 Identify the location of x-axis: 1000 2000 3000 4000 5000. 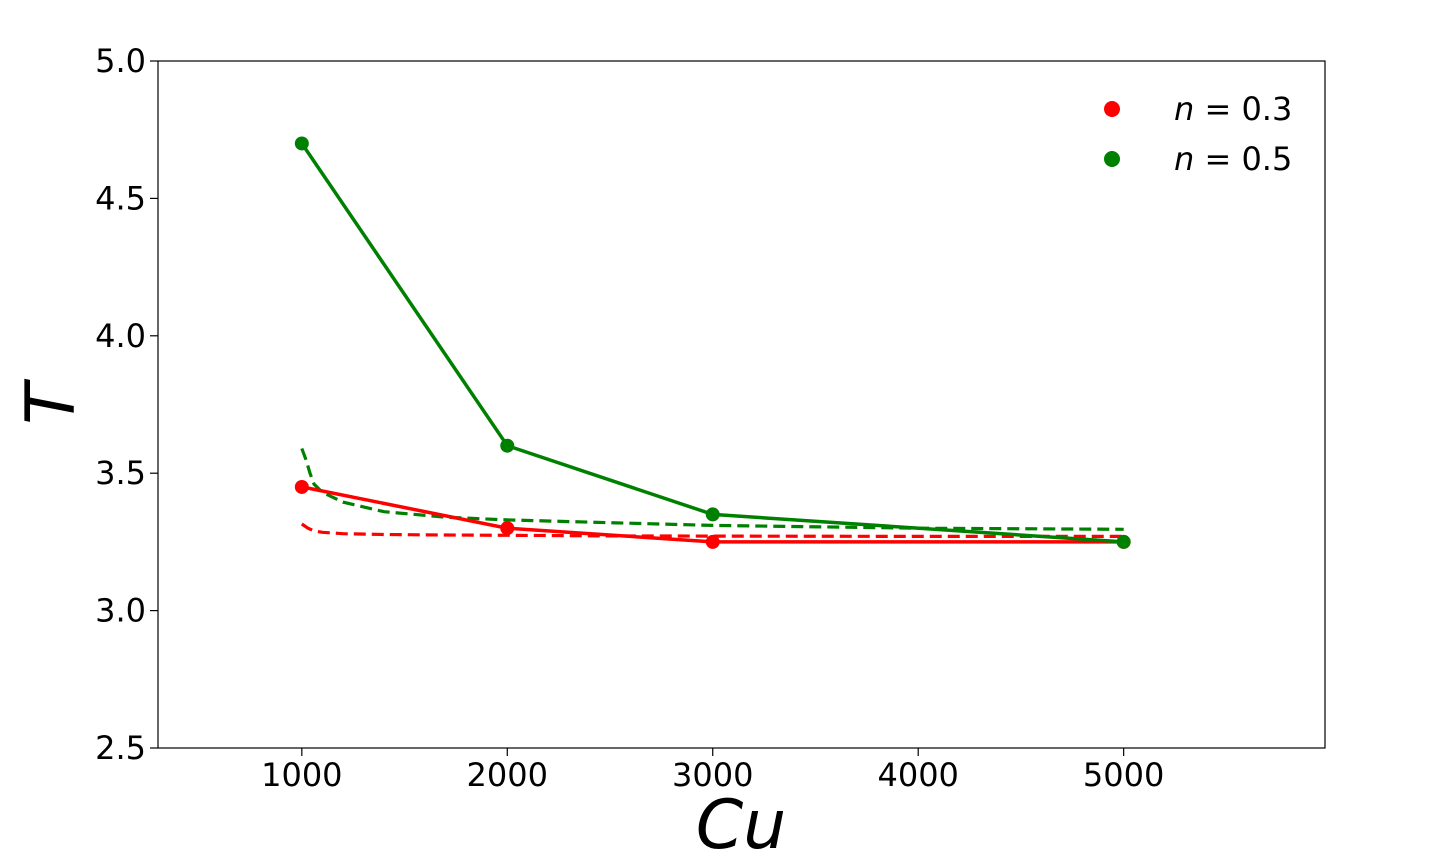
(712, 771).